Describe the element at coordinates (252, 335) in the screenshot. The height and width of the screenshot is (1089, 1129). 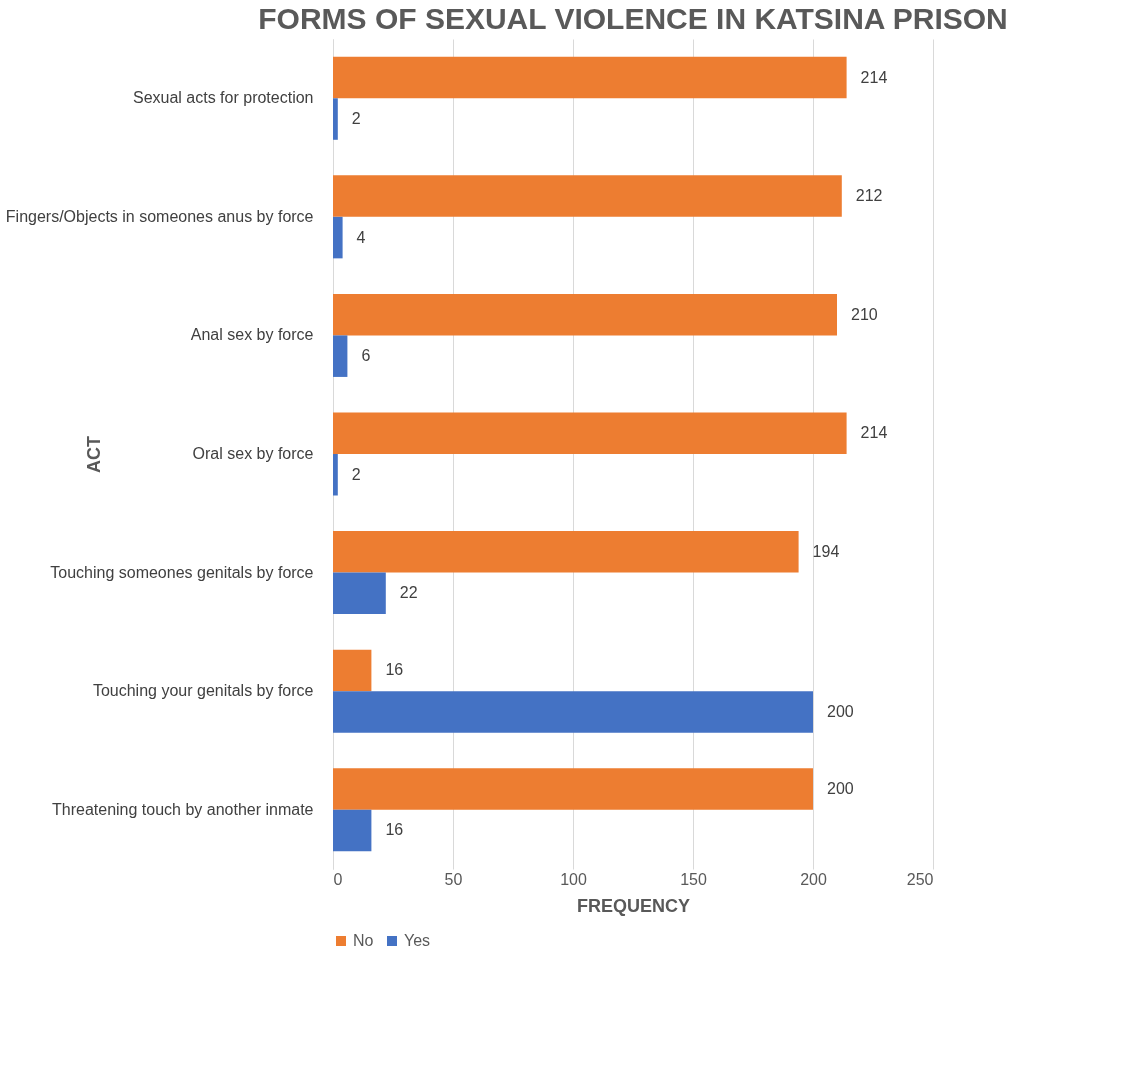
I see `y-tick-label: Anal sex by force` at that location.